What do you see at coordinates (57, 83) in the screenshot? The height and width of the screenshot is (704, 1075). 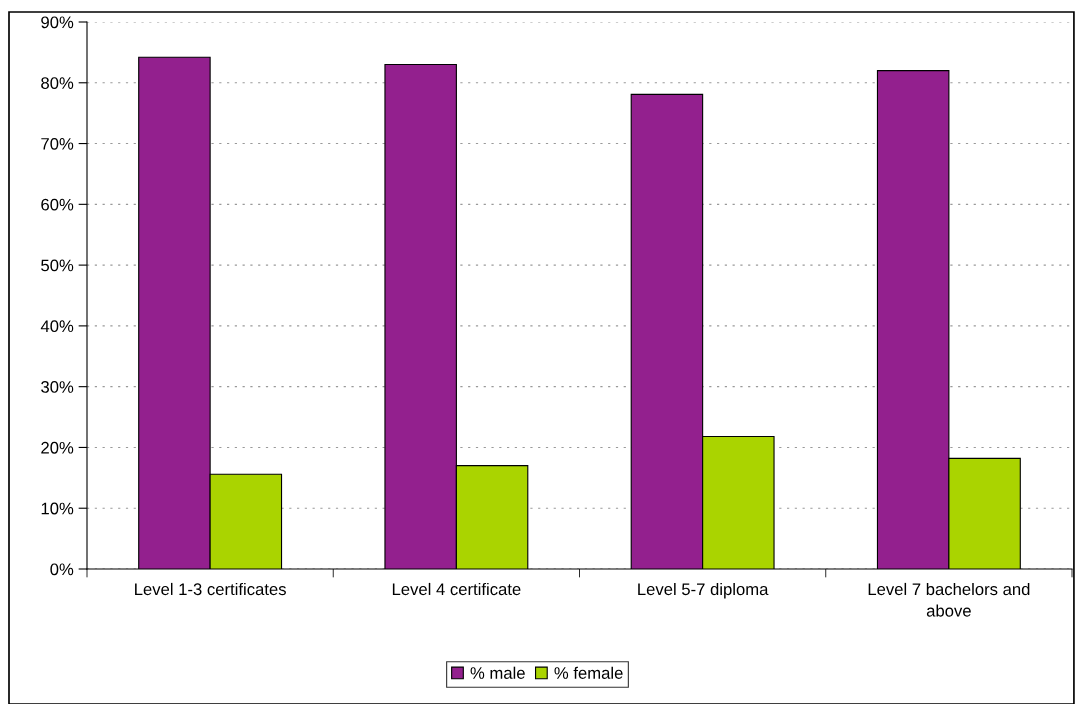 I see `y-tick-label: 80%` at bounding box center [57, 83].